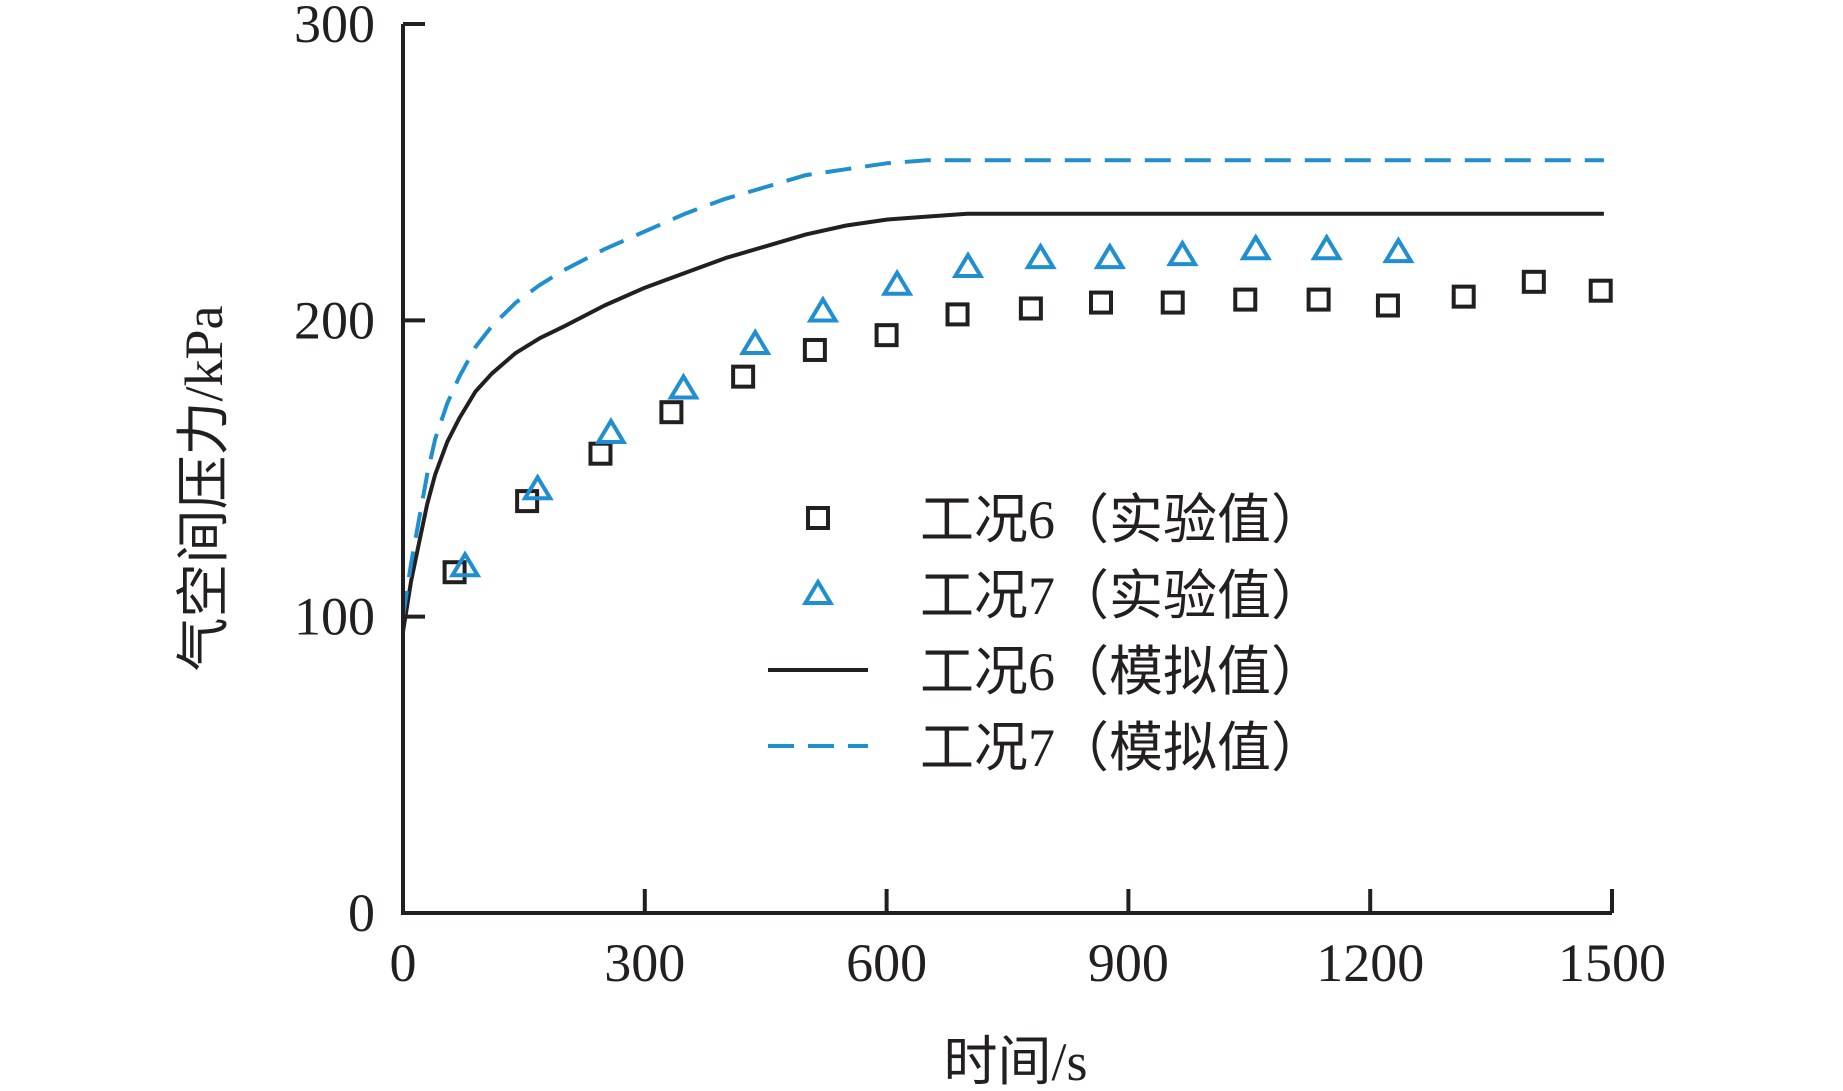  What do you see at coordinates (361, 913) in the screenshot?
I see `y-tick-label: 0` at bounding box center [361, 913].